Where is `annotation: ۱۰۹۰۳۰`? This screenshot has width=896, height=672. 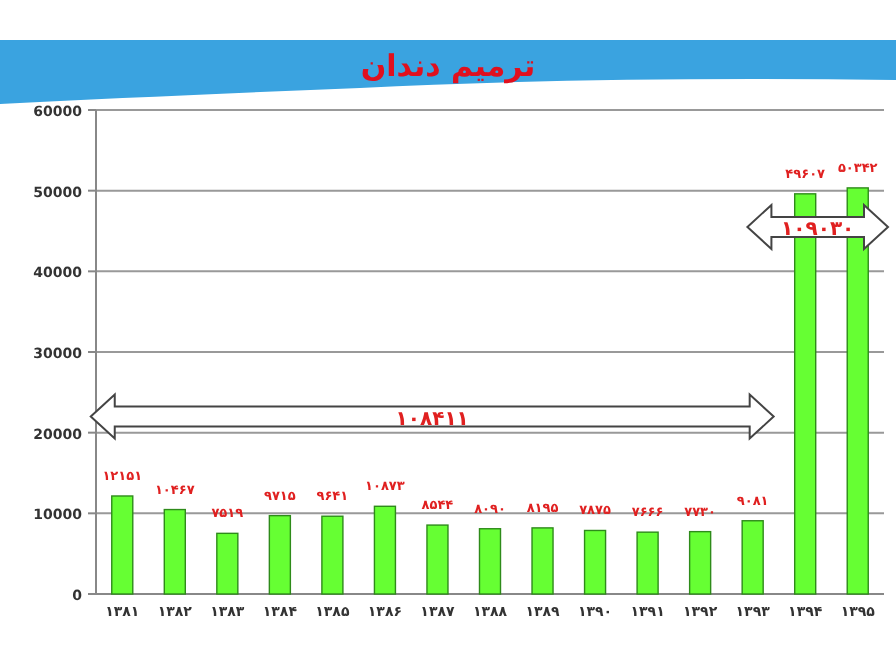
annotation: ۱۰۹۰۳۰ is located at coordinates (818, 229).